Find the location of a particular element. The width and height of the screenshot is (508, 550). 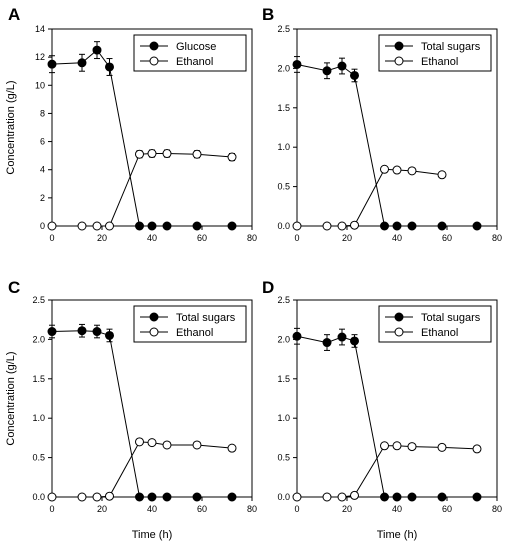

y-tick-label: 10 is located at coordinates (40, 85).